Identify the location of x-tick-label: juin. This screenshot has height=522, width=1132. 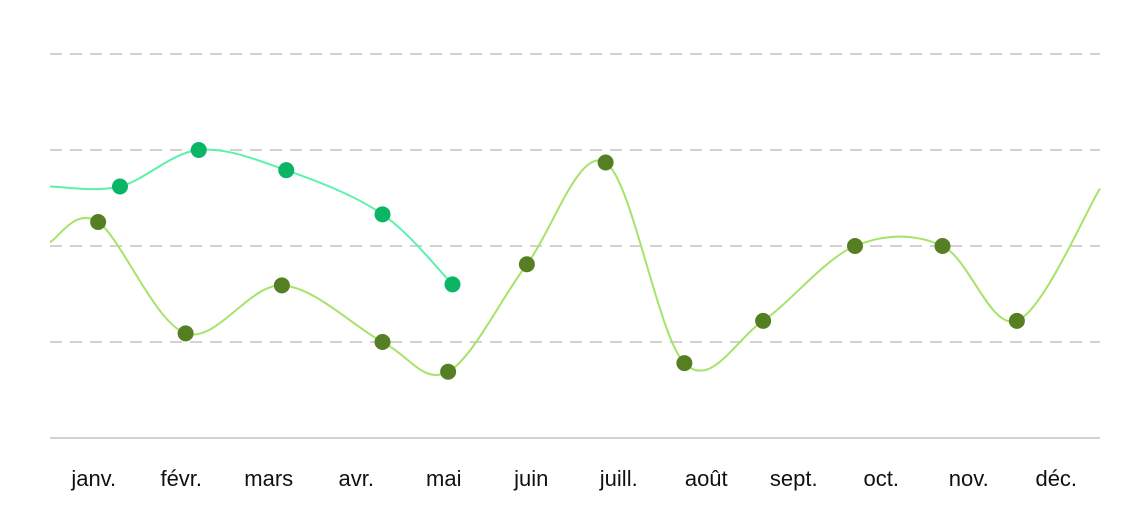
(530, 478).